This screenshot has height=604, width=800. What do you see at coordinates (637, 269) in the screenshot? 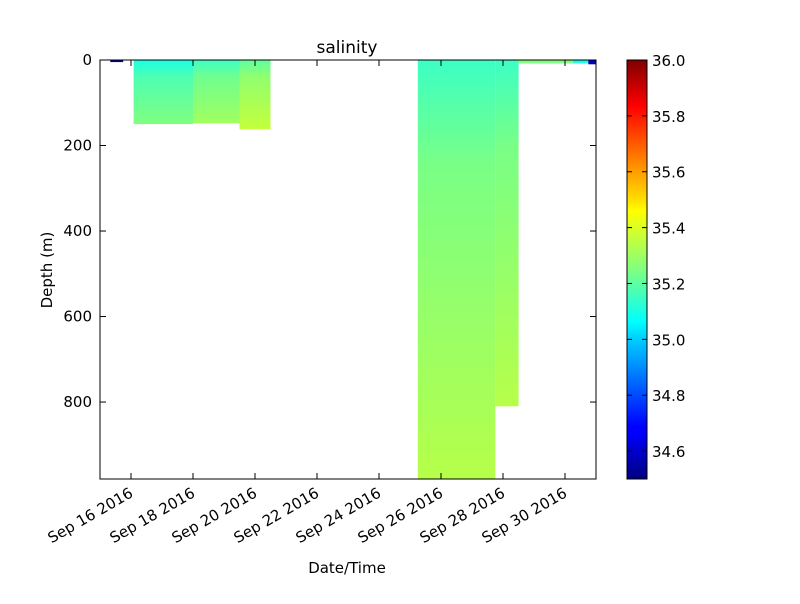
I see `colorbar-scale` at bounding box center [637, 269].